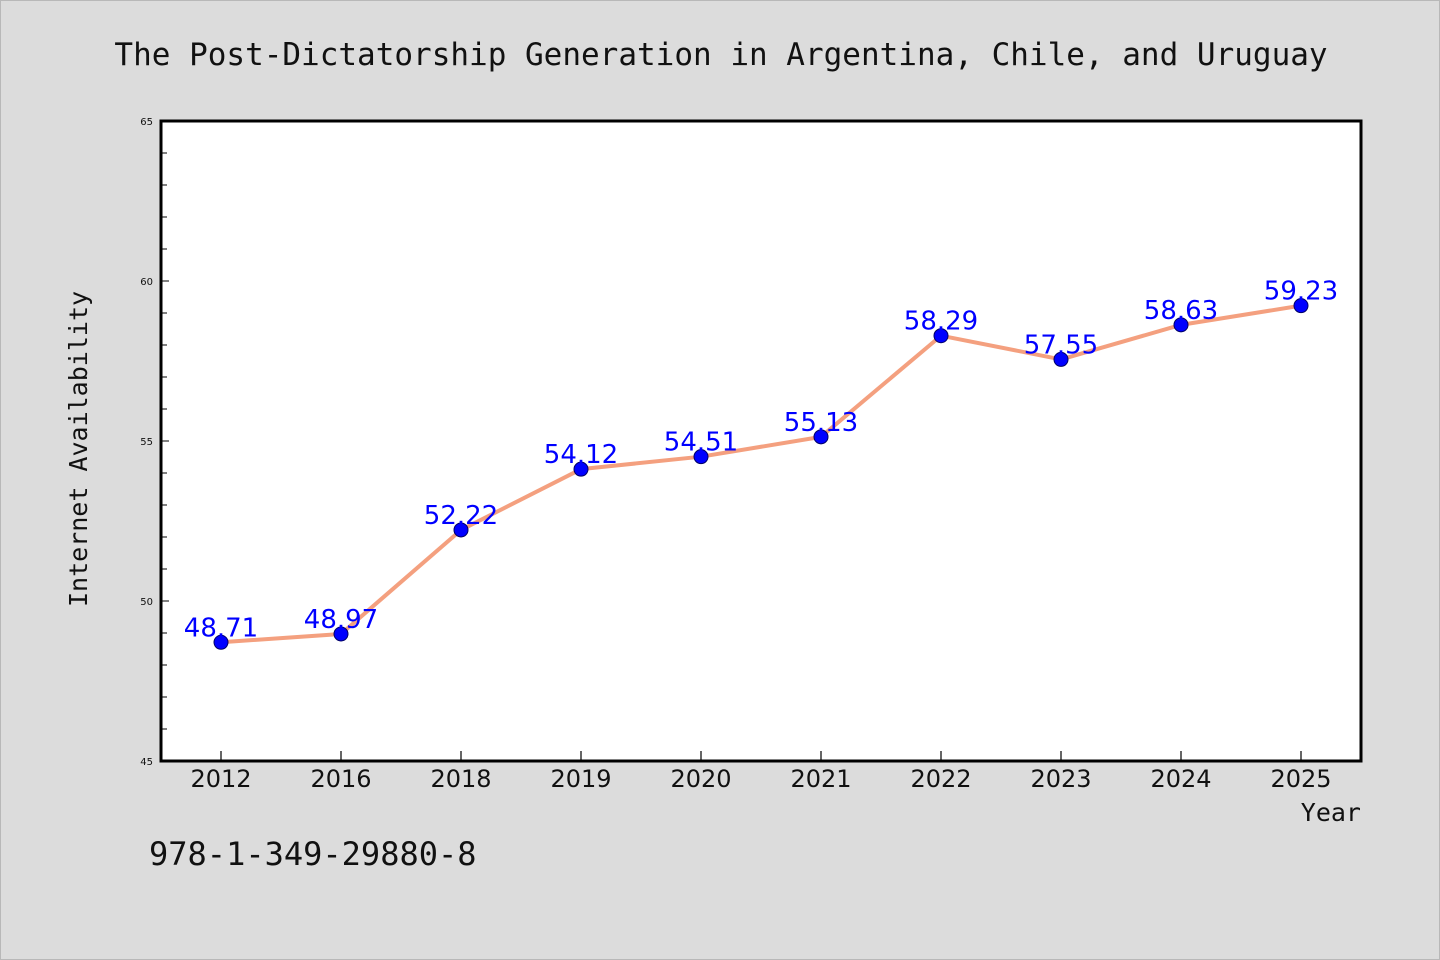 Image resolution: width=1440 pixels, height=960 pixels. I want to click on isbn-text: 978-1-349-29880-8, so click(313, 854).